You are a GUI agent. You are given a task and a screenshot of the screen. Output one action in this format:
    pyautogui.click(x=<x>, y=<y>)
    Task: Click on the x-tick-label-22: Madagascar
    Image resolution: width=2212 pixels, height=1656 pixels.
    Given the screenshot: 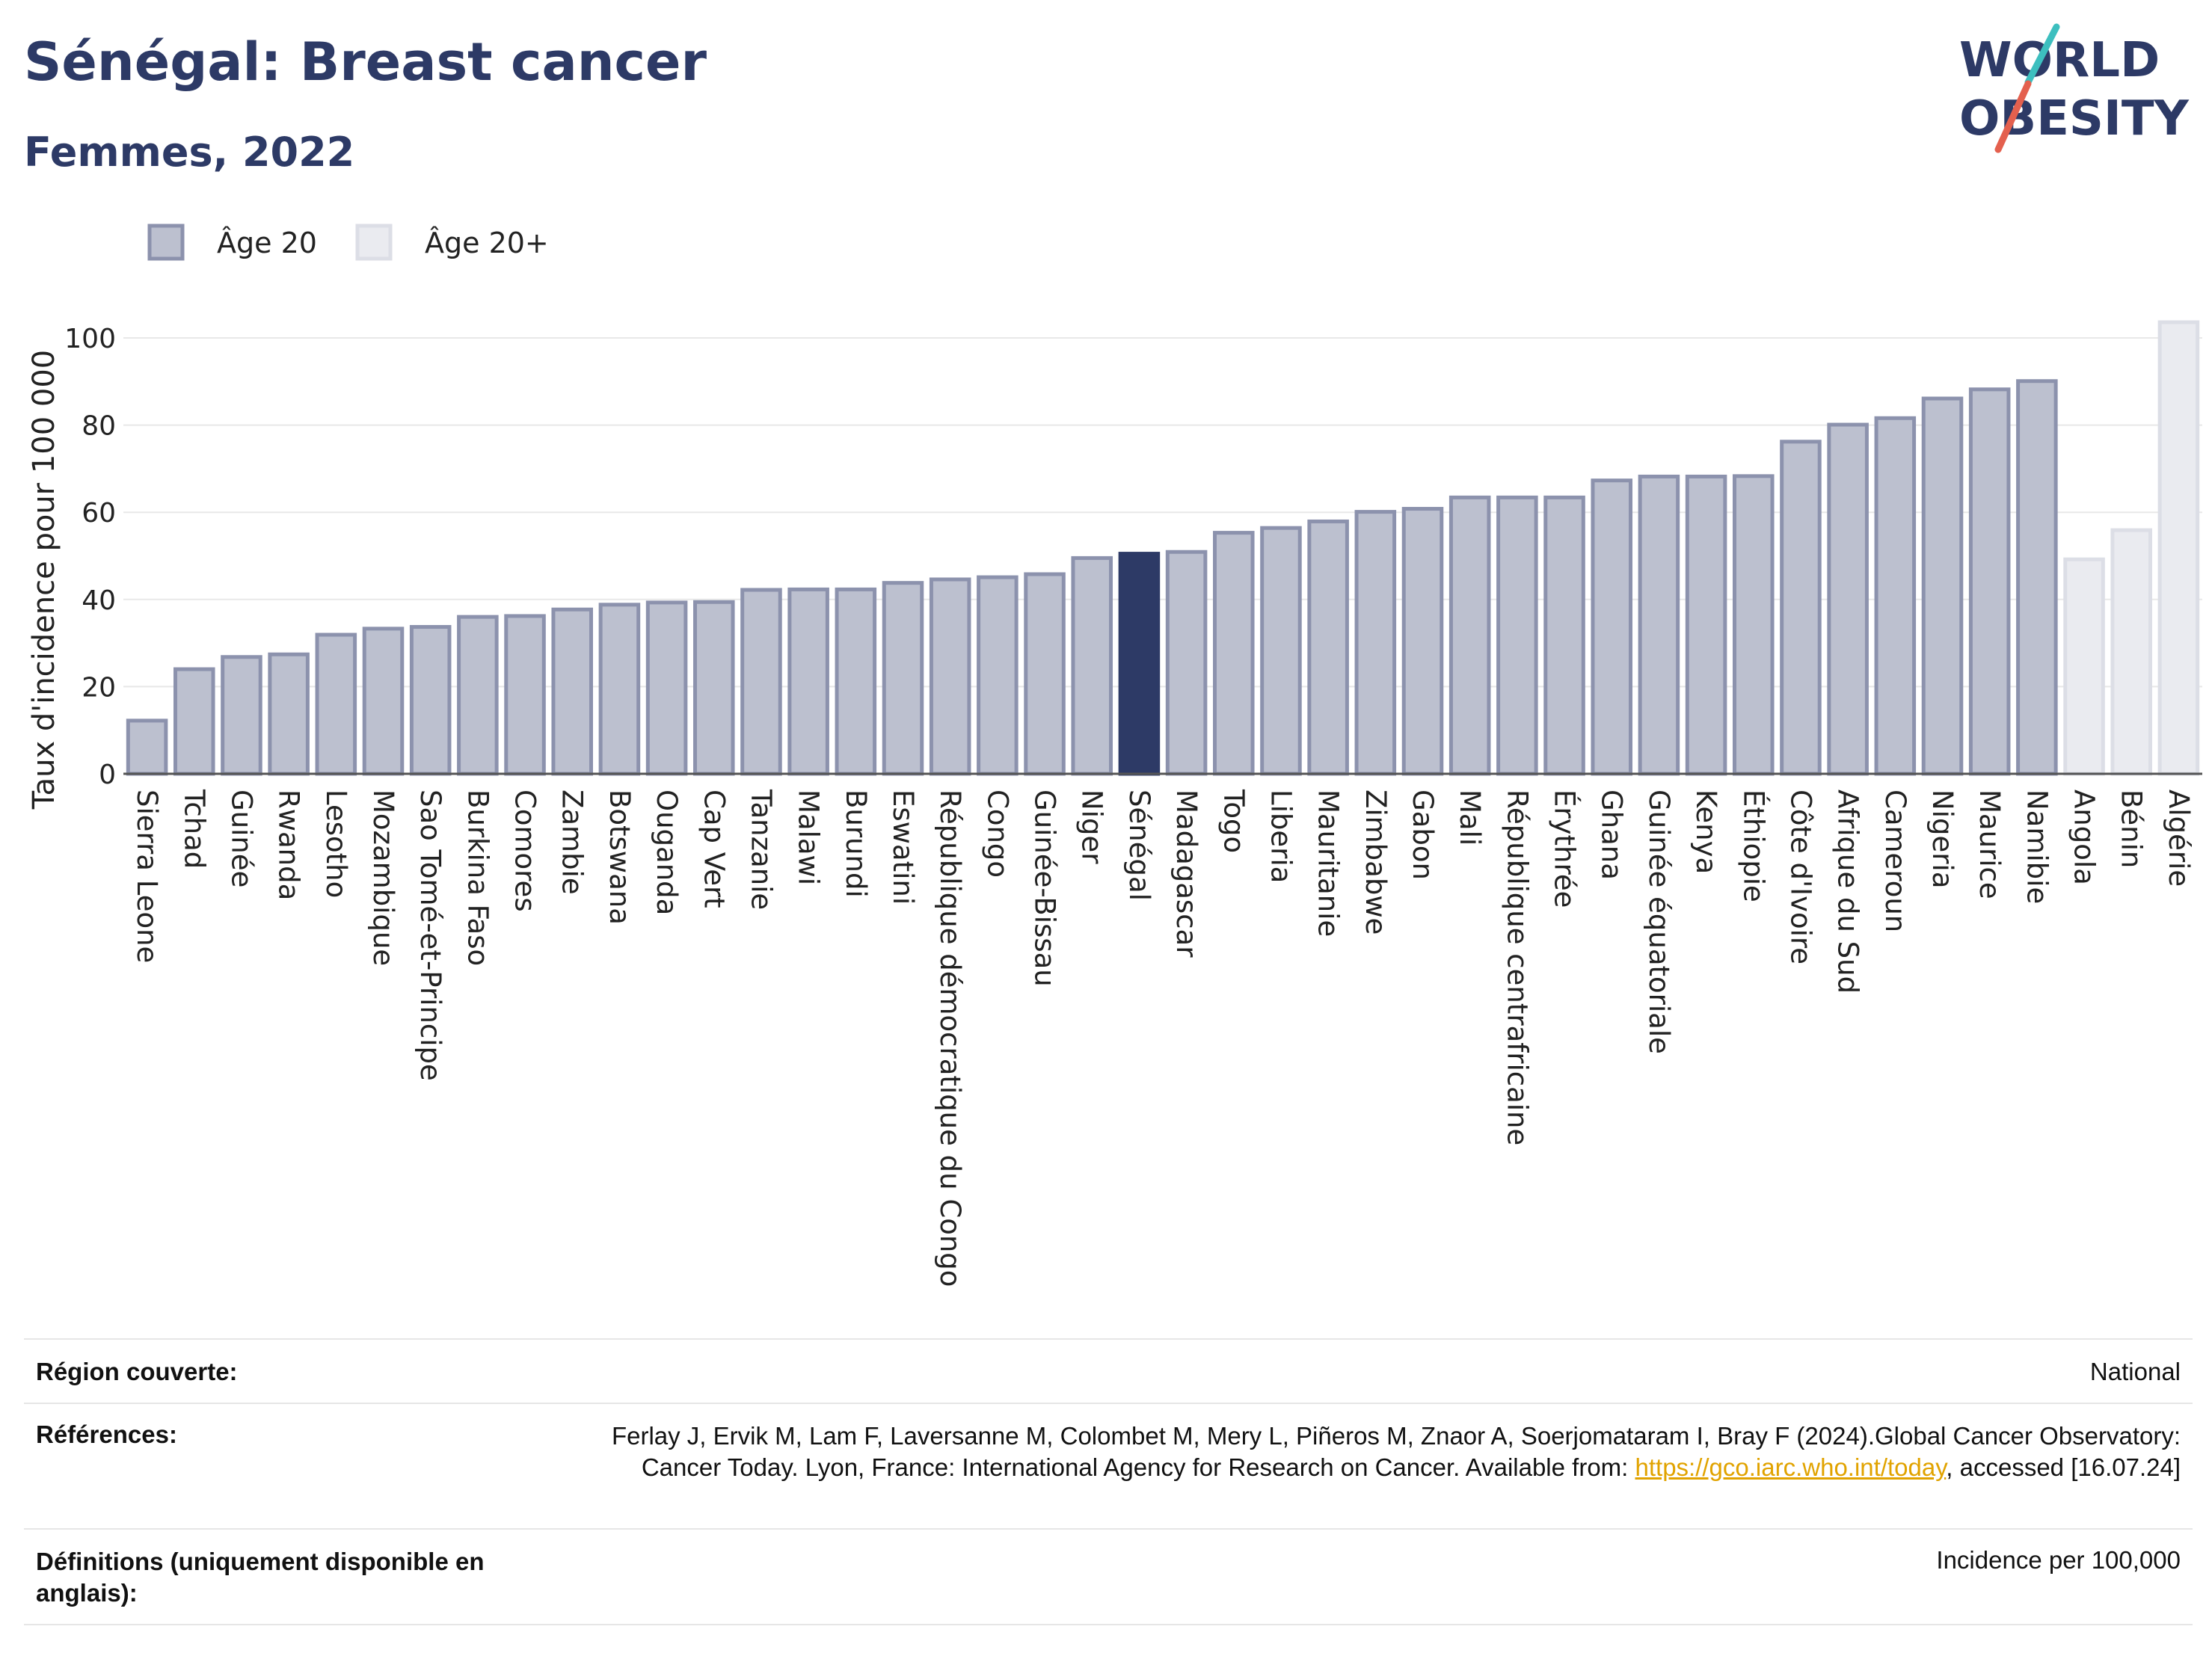 What is the action you would take?
    pyautogui.click(x=1186, y=873)
    